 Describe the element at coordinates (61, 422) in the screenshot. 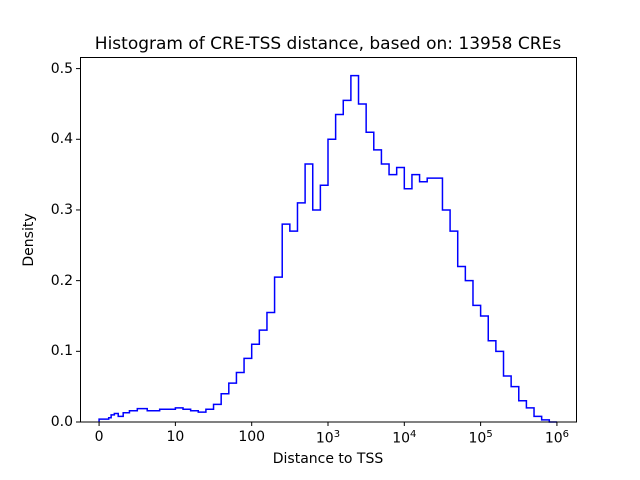

I see `y-tick-label: 0.0` at that location.